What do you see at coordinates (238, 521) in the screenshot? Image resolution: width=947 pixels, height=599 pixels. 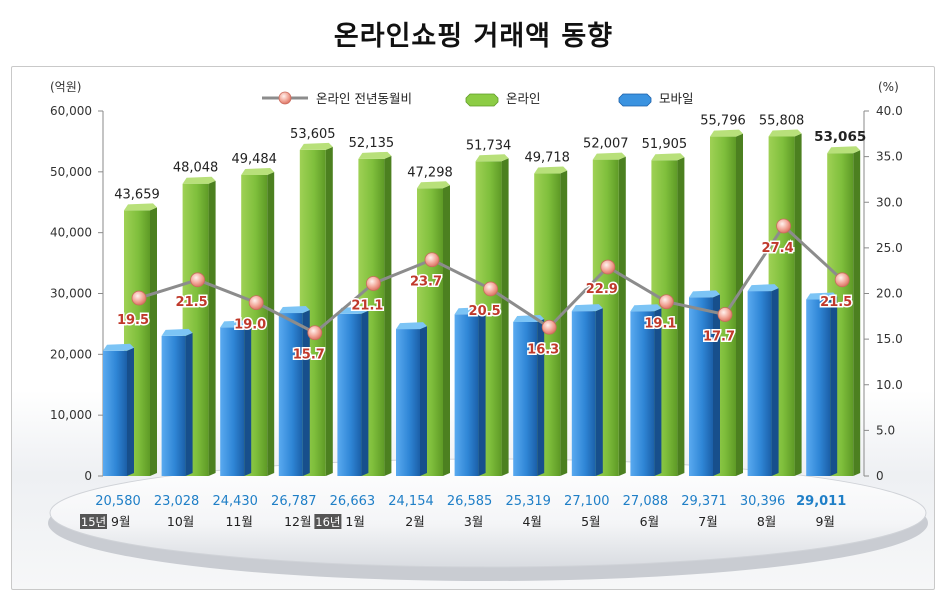 I see `month-label: 11월` at bounding box center [238, 521].